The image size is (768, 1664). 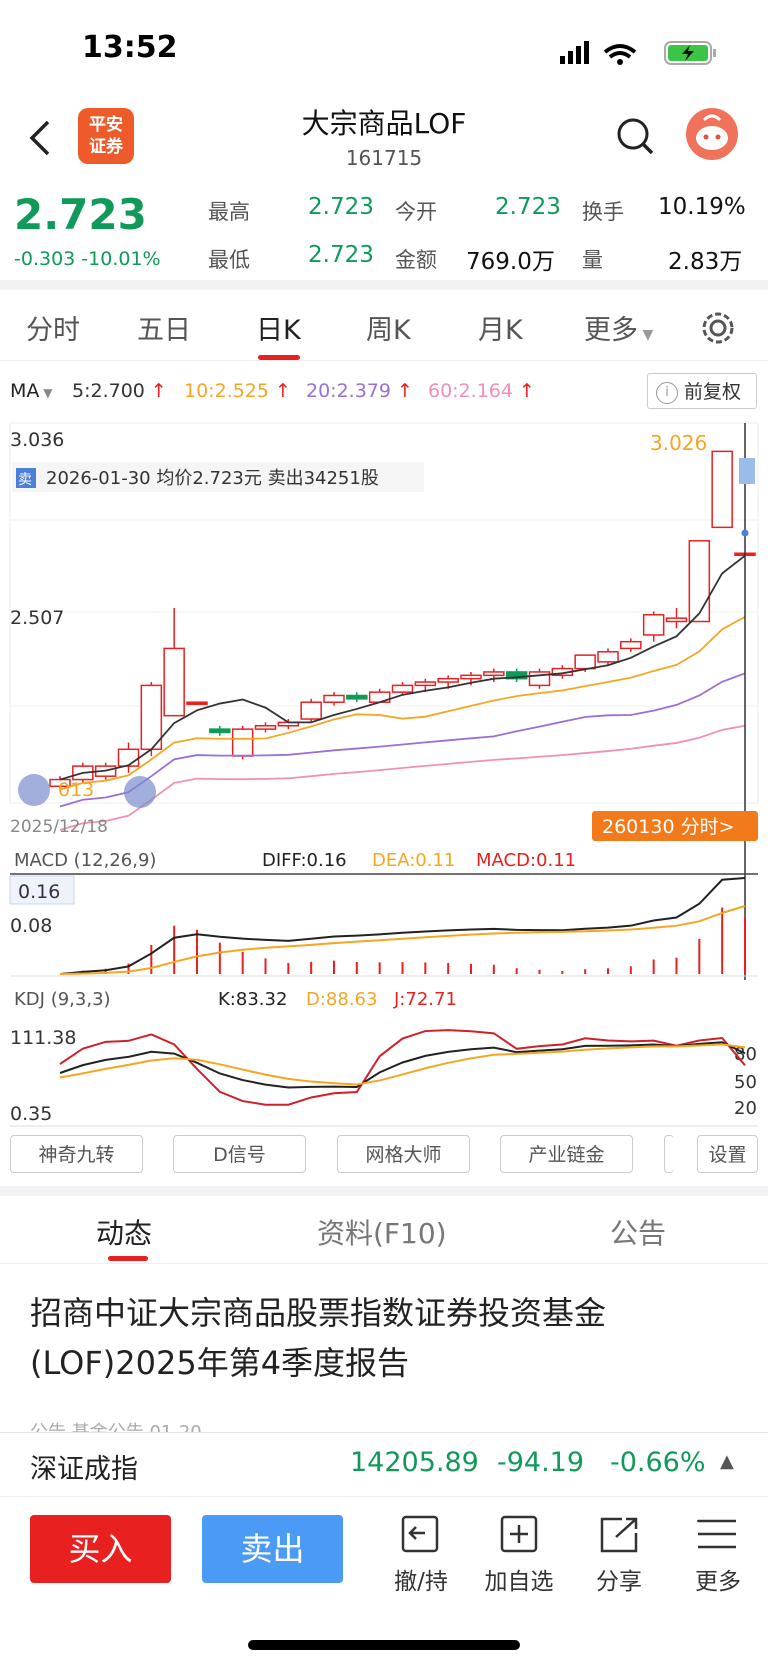 I want to click on tool-grid: 网格大师, so click(x=403, y=1154).